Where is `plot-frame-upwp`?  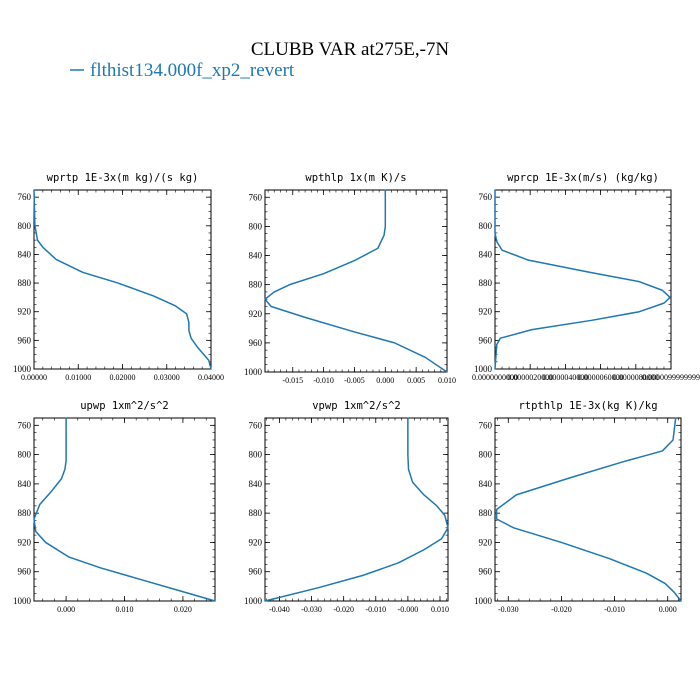 plot-frame-upwp is located at coordinates (124, 509).